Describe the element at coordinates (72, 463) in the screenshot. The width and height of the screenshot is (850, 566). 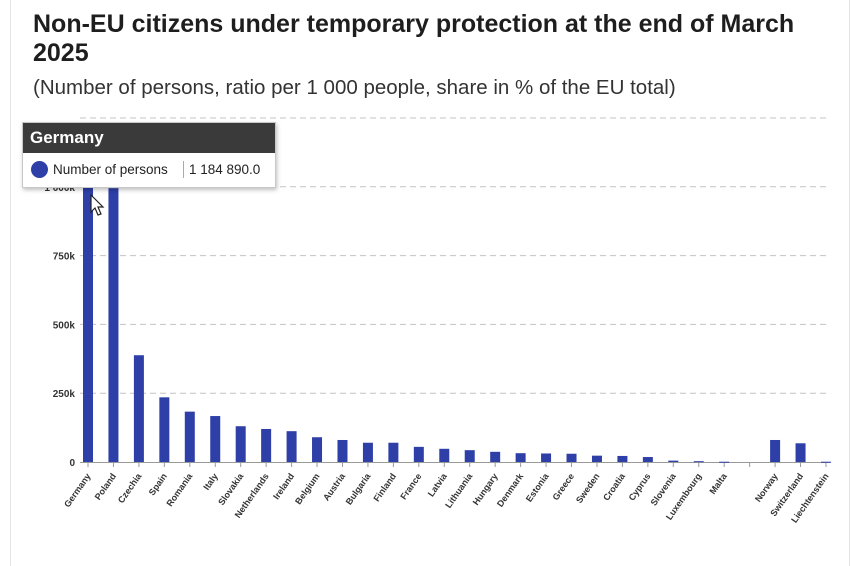
I see `y-tick-label: 0` at that location.